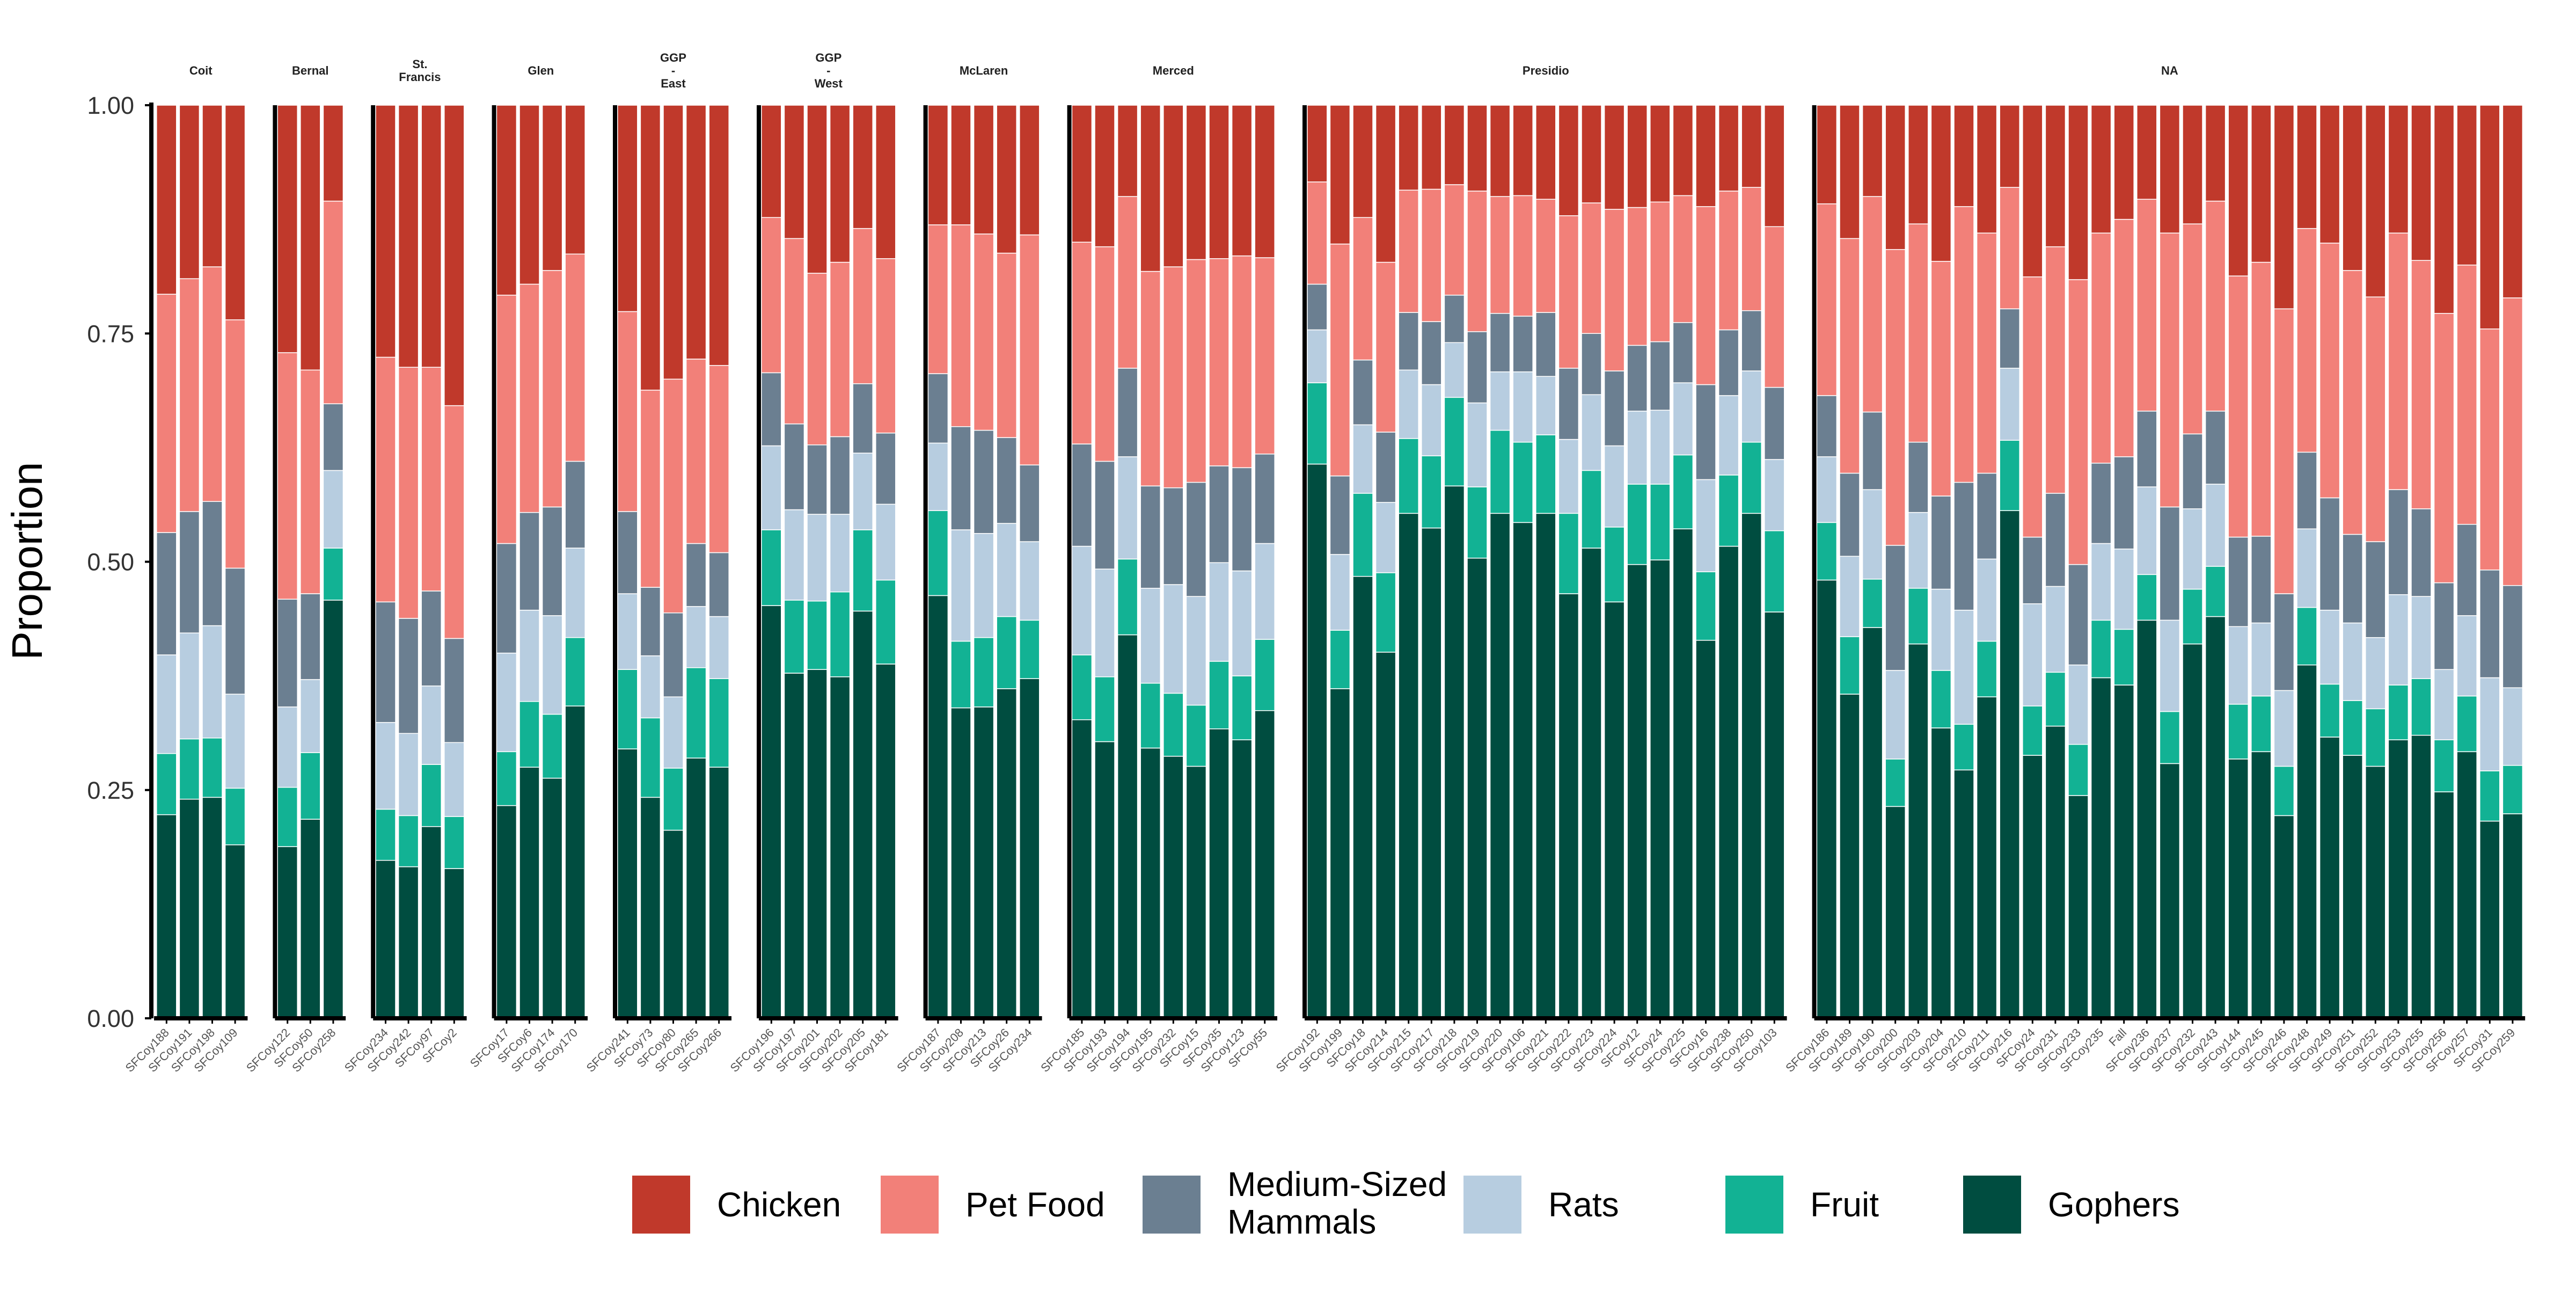  Describe the element at coordinates (541, 70) in the screenshot. I see `facet-strip-label: Glen` at that location.